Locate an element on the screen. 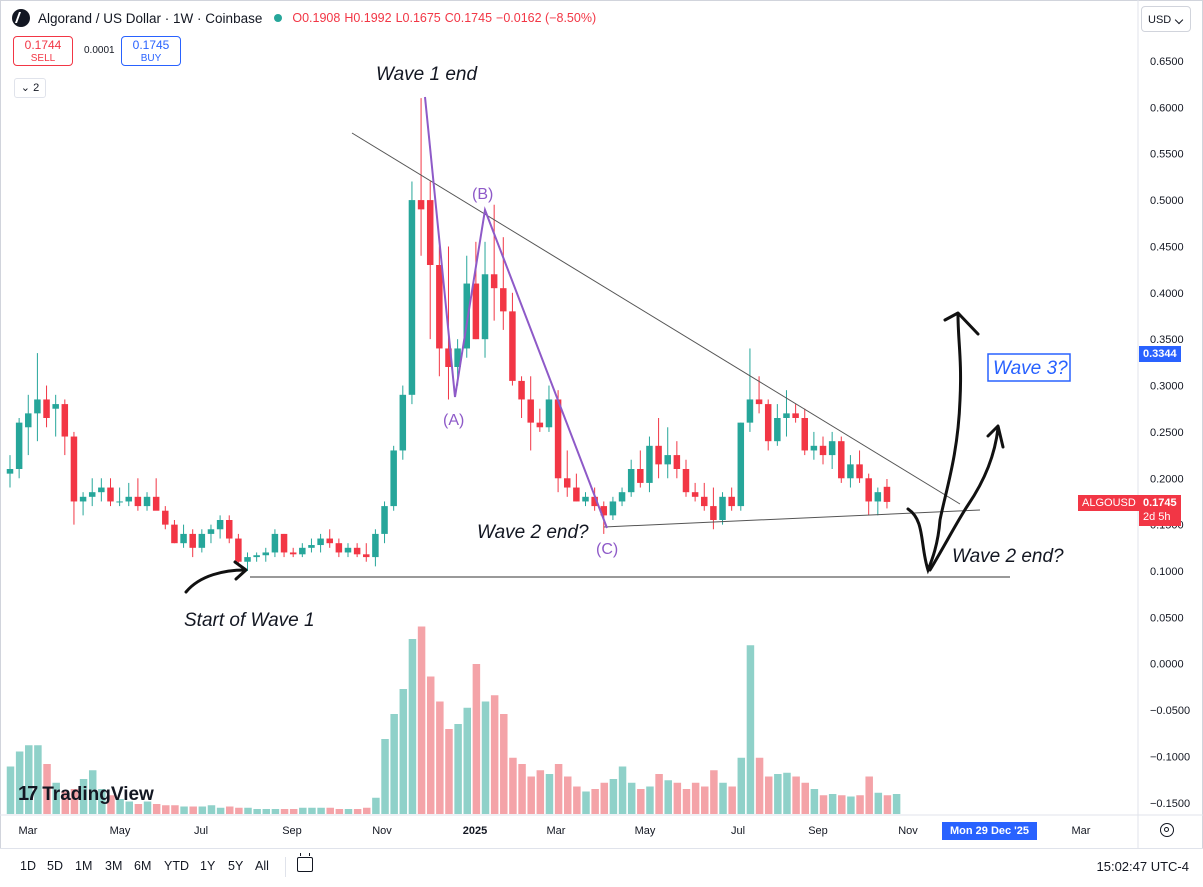  clock-readout: 15:02:47 UTC-4 is located at coordinates (1143, 866).